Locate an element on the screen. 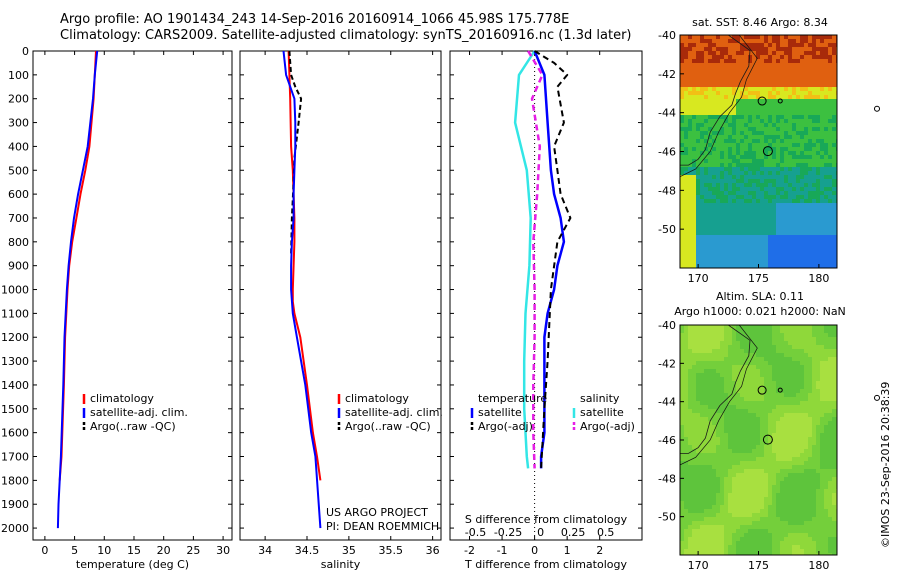  sal-legend-satellite-label: satellite-adj. clim. is located at coordinates (394, 412).